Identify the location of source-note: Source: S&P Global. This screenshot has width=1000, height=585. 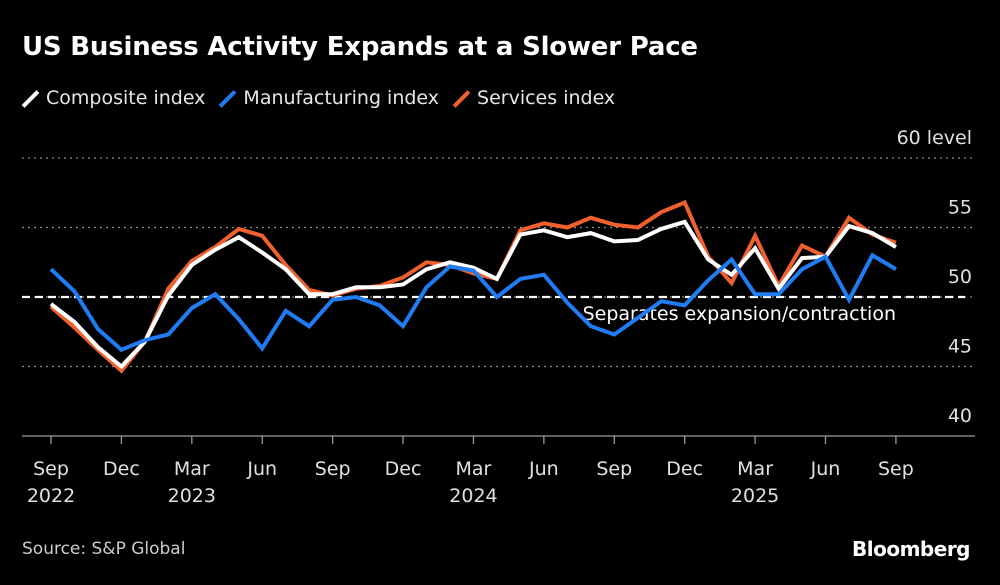
(104, 549).